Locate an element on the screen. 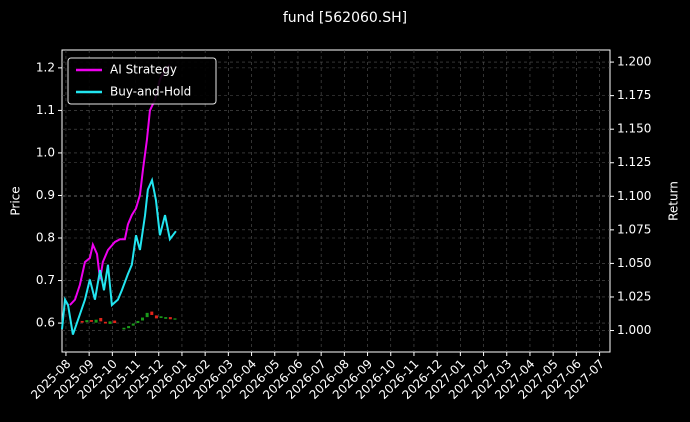  y-tick-label: 1.0 is located at coordinates (45, 152).